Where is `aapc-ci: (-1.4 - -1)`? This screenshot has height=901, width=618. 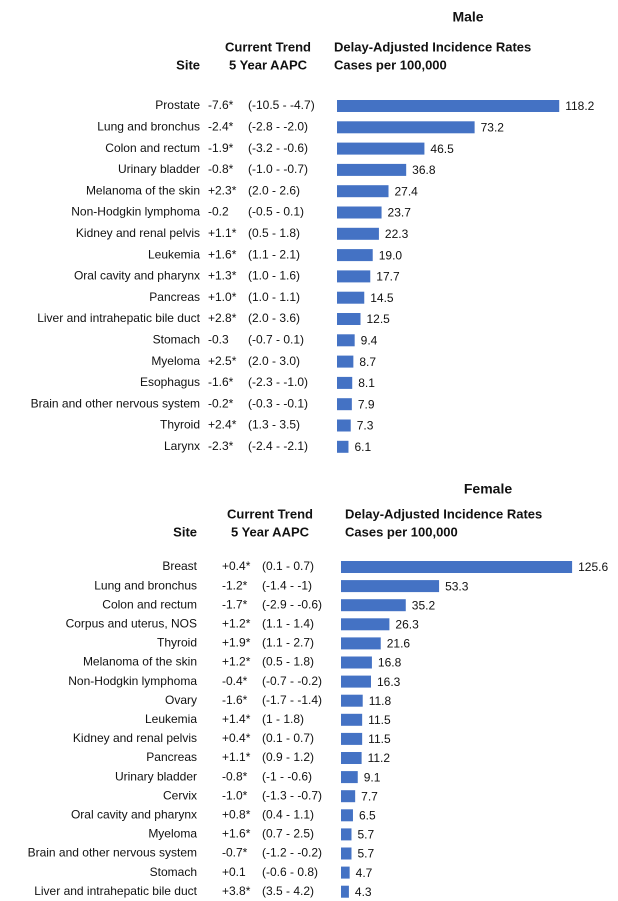
aapc-ci: (-1.4 - -1) is located at coordinates (287, 585).